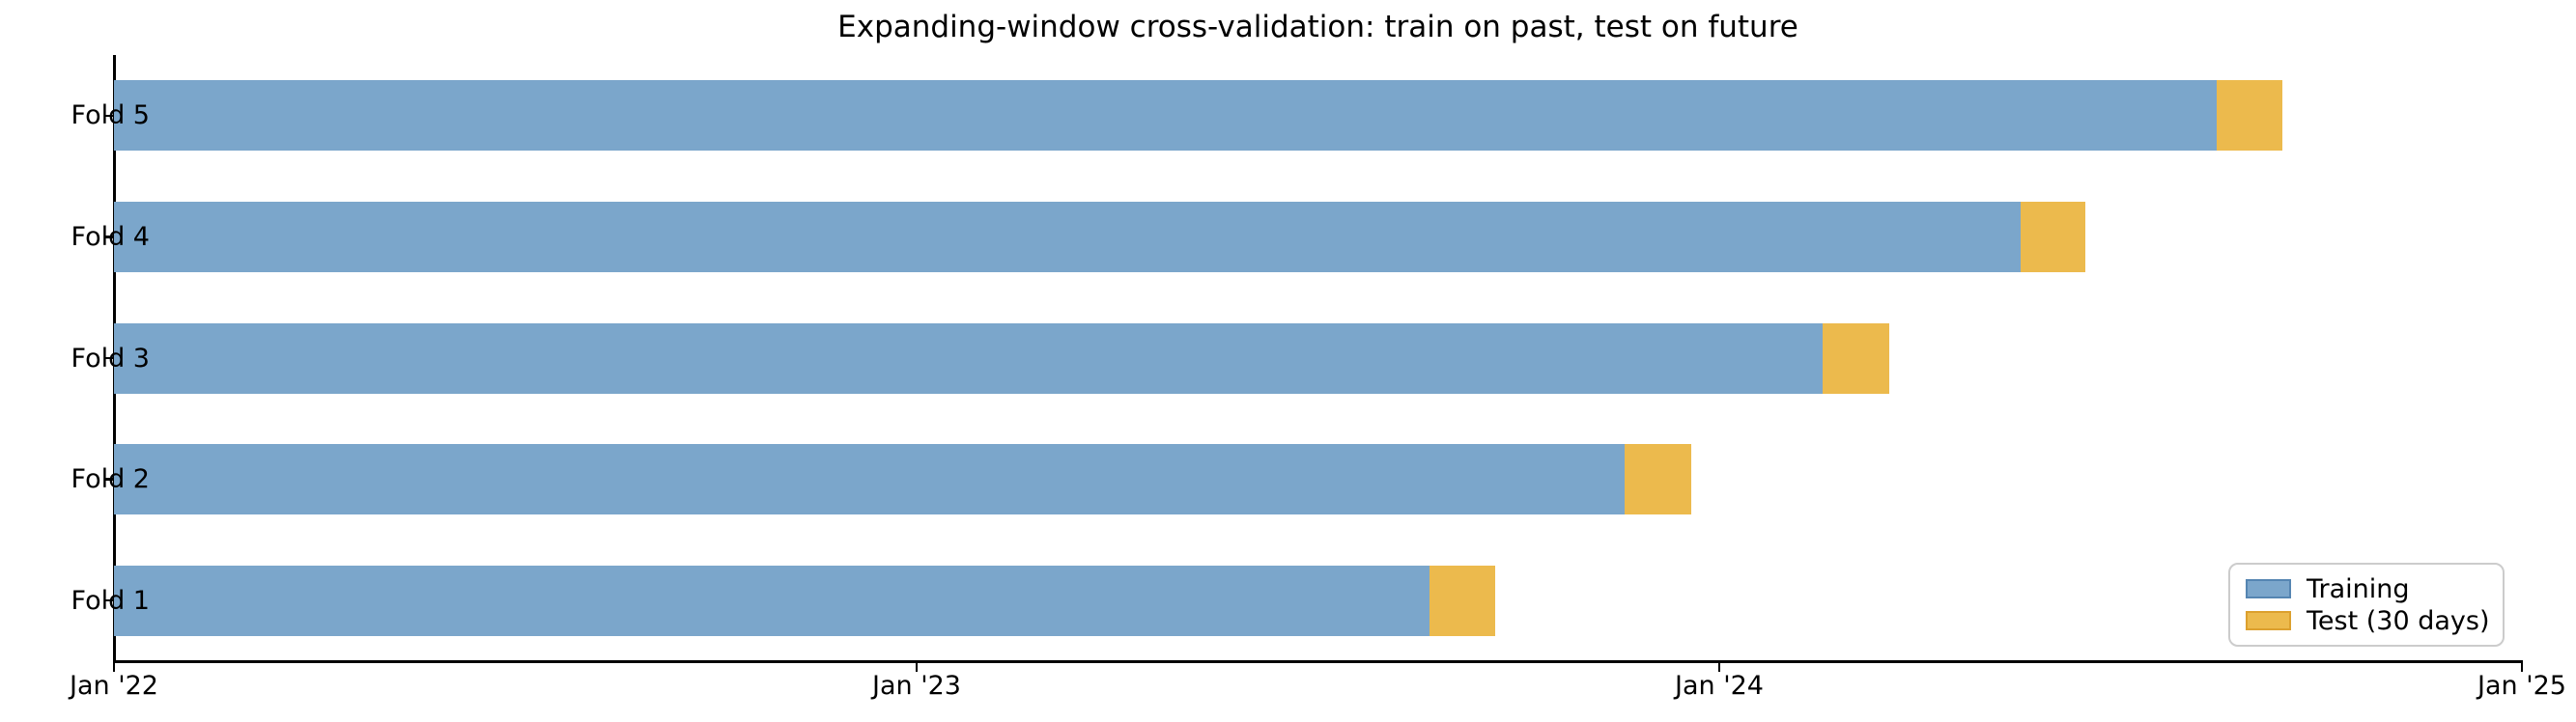 The image size is (2576, 722). I want to click on legend-item: Training, so click(2367, 588).